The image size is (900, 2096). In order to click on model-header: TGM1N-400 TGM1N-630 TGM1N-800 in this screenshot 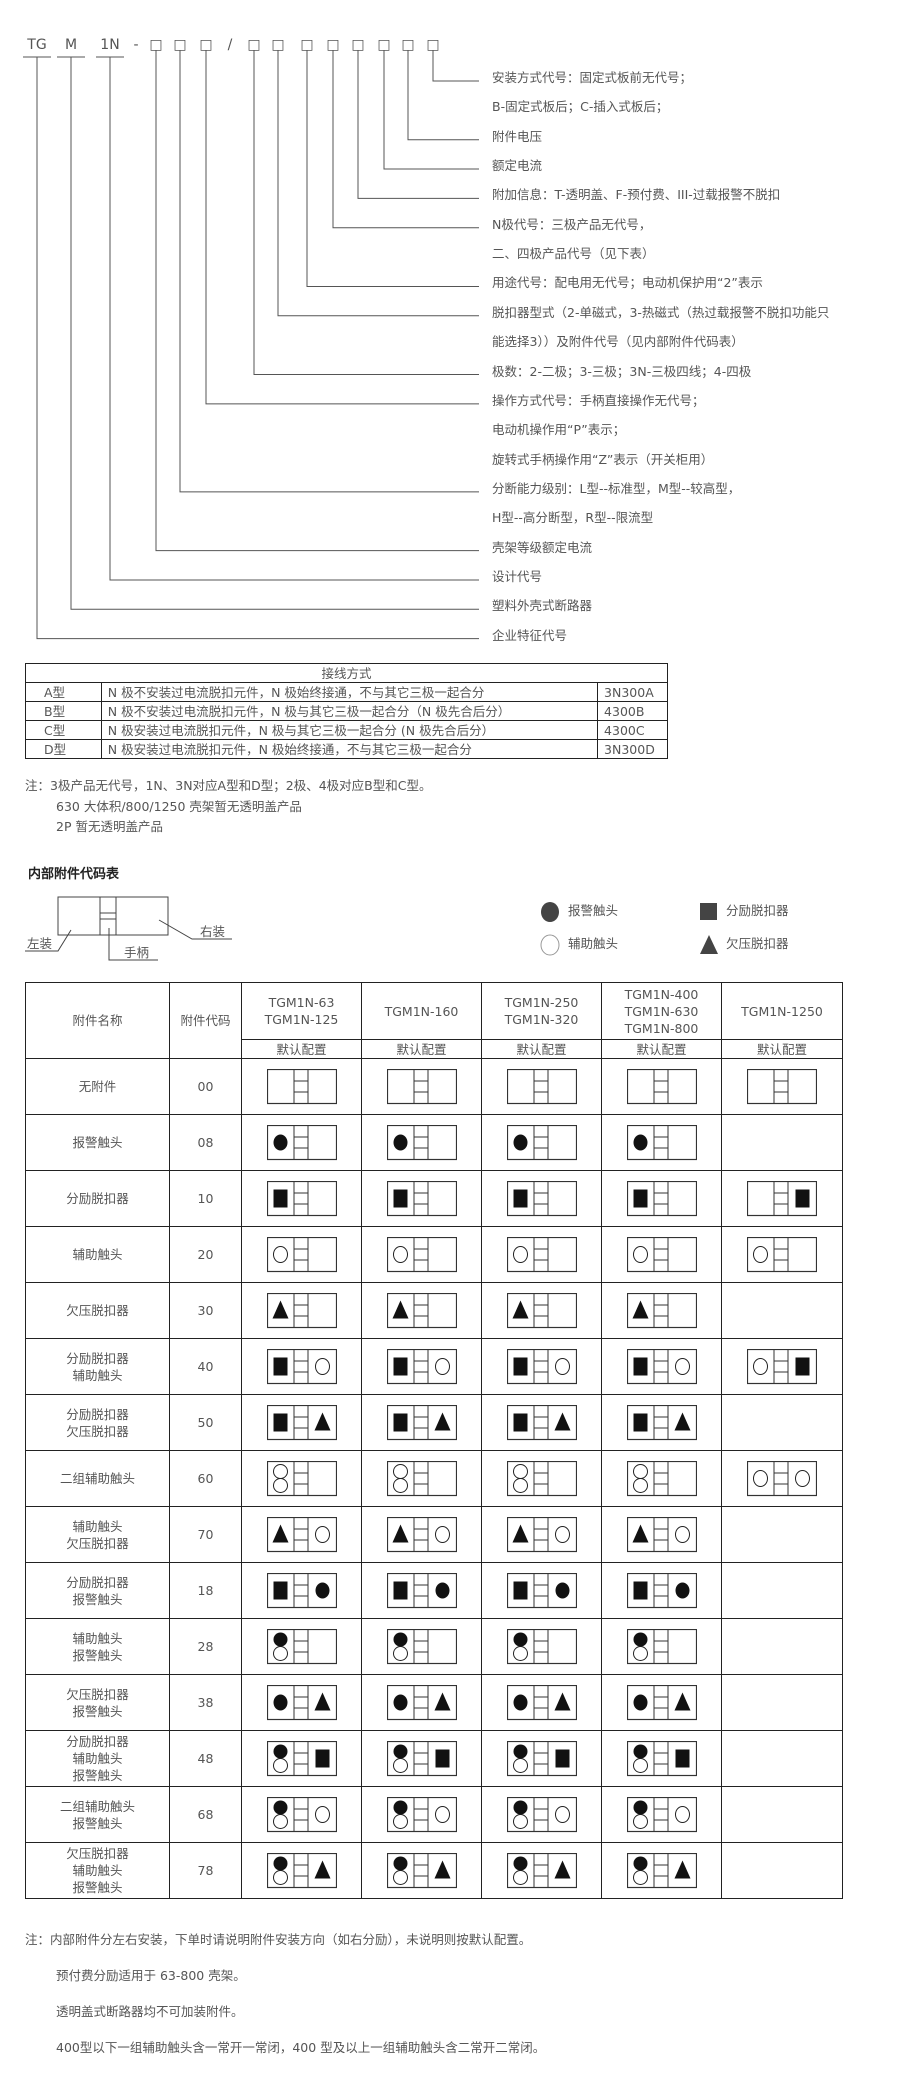, I will do `click(661, 1011)`.